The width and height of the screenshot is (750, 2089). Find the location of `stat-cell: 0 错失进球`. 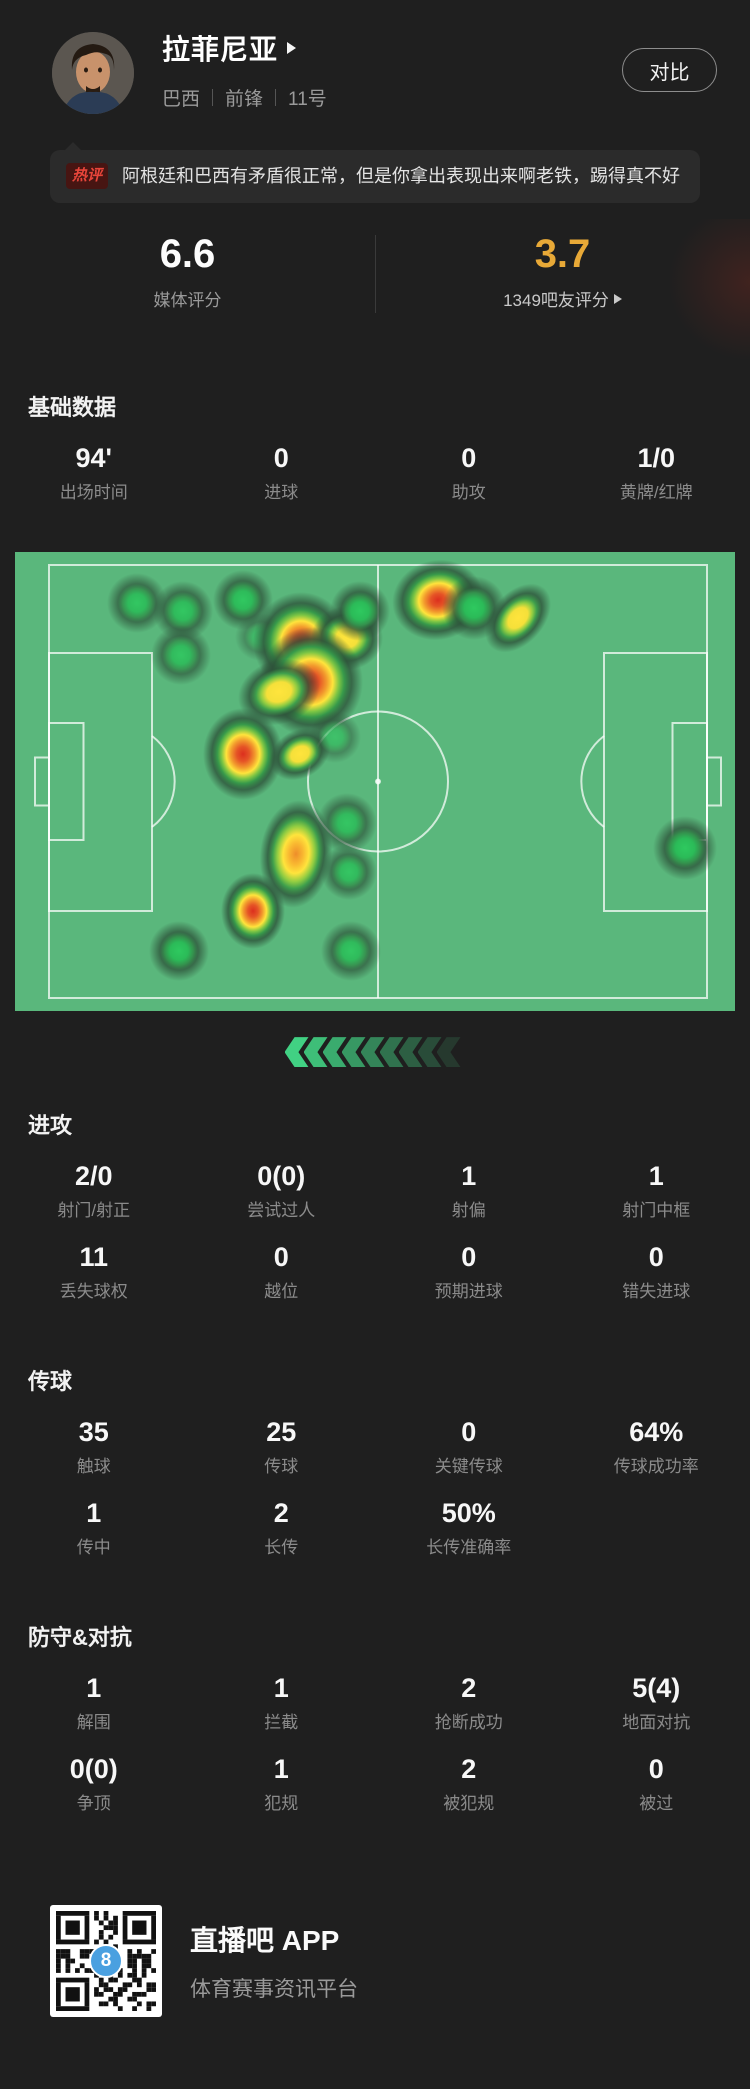

stat-cell: 0 错失进球 is located at coordinates (656, 1271).